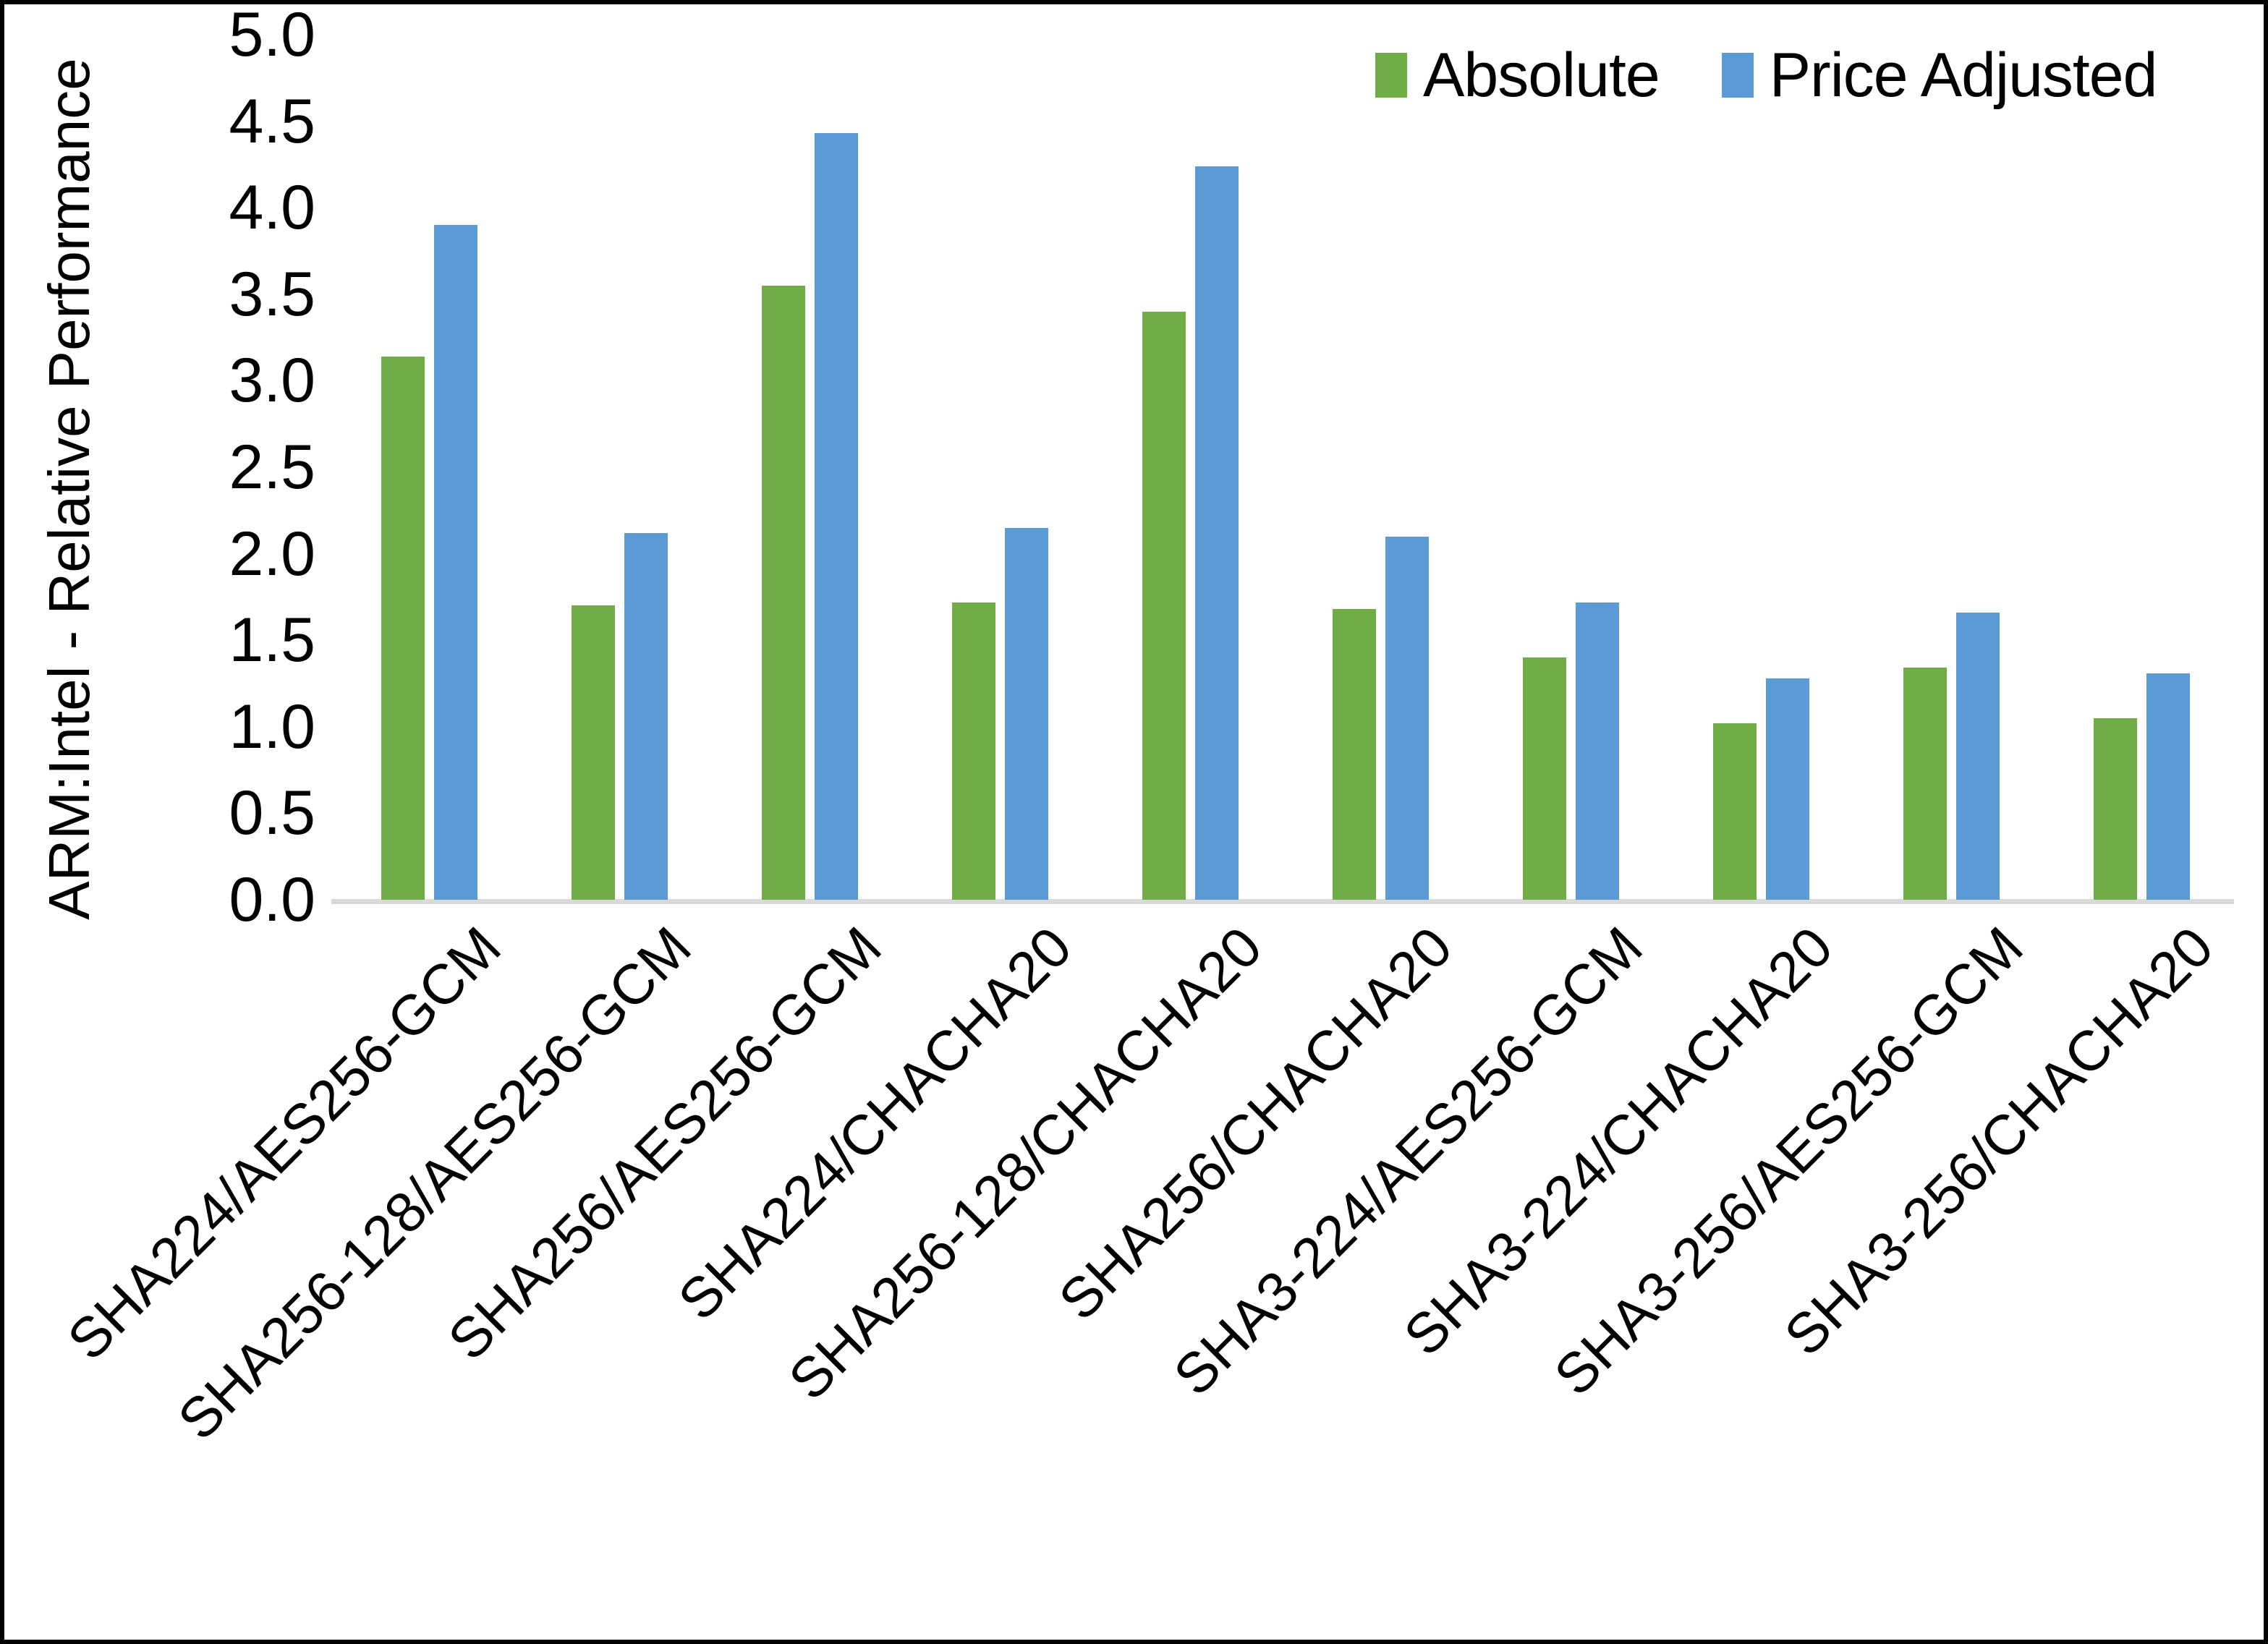 This screenshot has height=1644, width=2268. I want to click on x-axis-baseline, so click(1282, 901).